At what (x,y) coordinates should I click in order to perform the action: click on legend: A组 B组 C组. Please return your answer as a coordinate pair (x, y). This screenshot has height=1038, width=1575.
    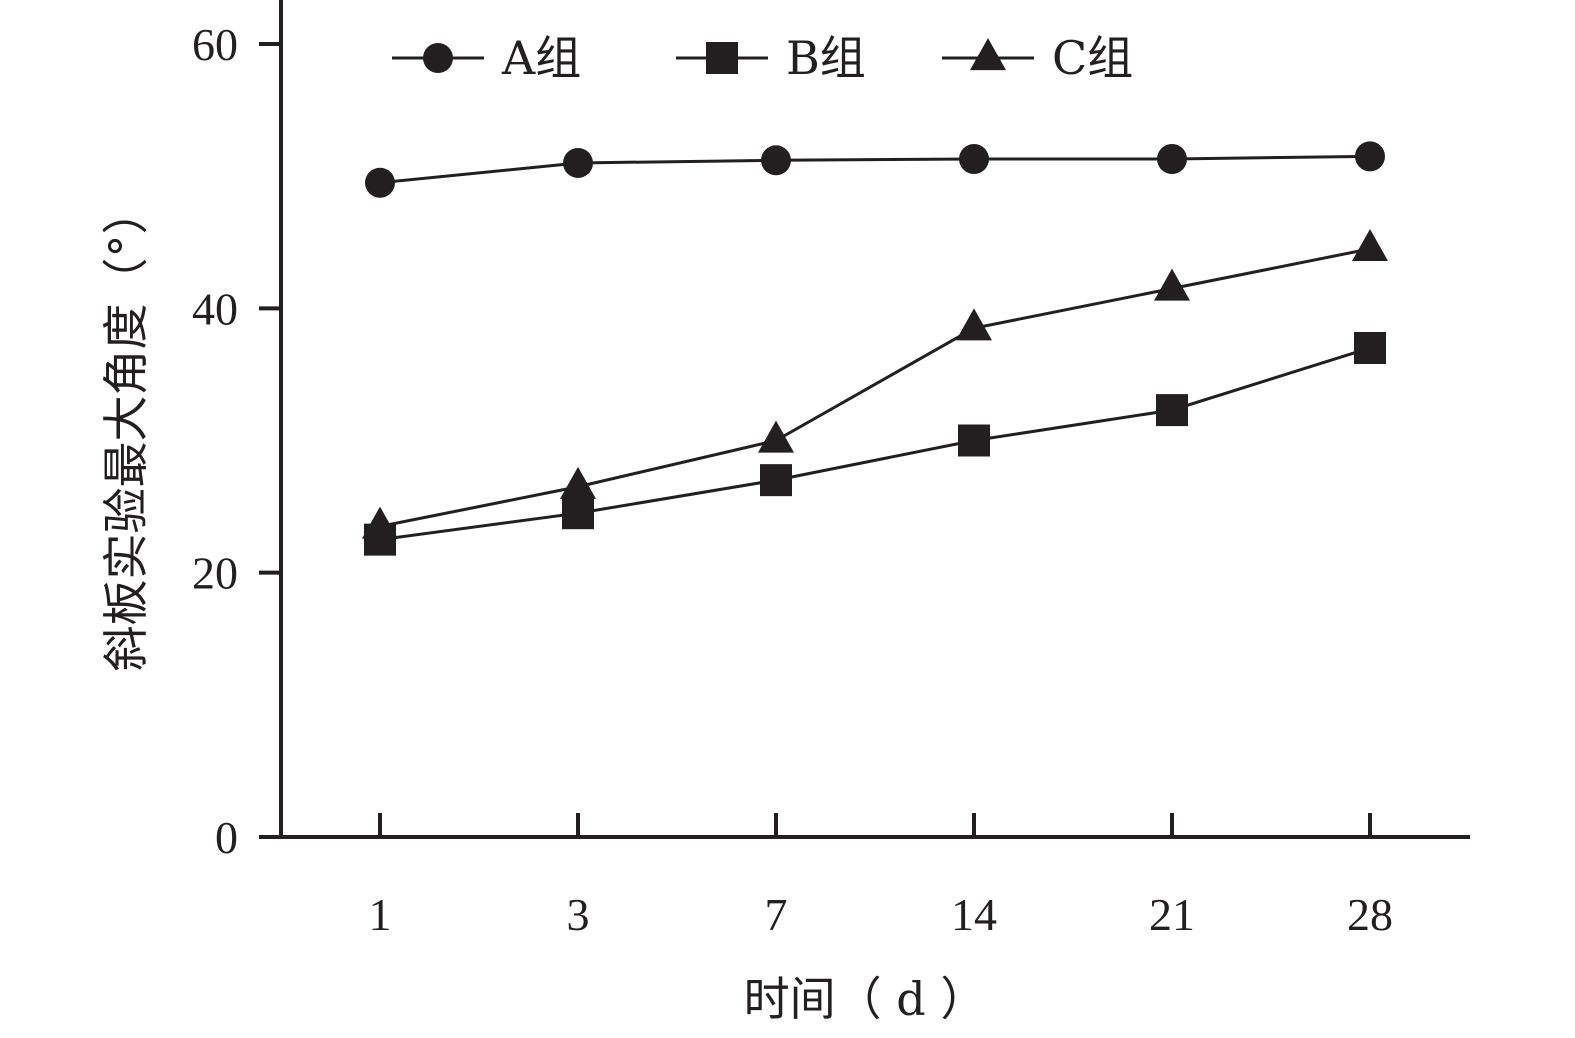
    Looking at the image, I should click on (762, 58).